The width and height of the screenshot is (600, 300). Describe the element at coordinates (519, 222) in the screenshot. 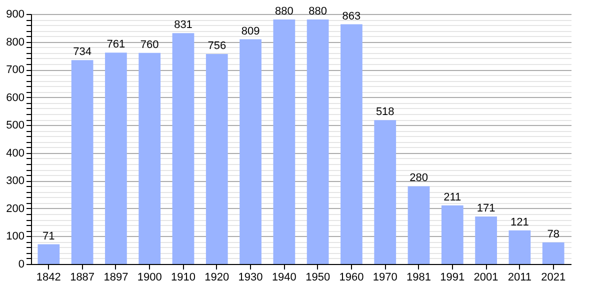

I see `data-label: 121` at that location.